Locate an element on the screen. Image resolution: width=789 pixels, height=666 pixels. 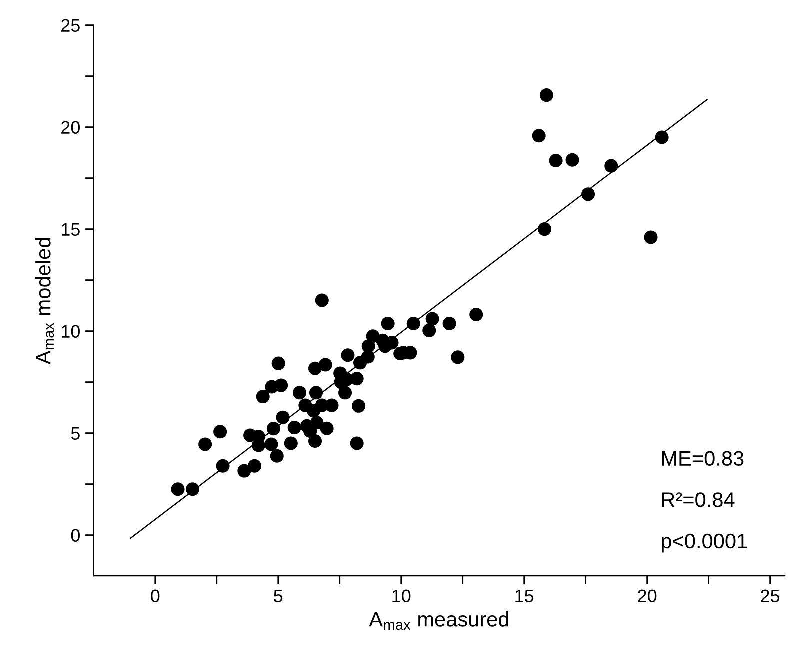
x-tick-label: 15 is located at coordinates (525, 596).